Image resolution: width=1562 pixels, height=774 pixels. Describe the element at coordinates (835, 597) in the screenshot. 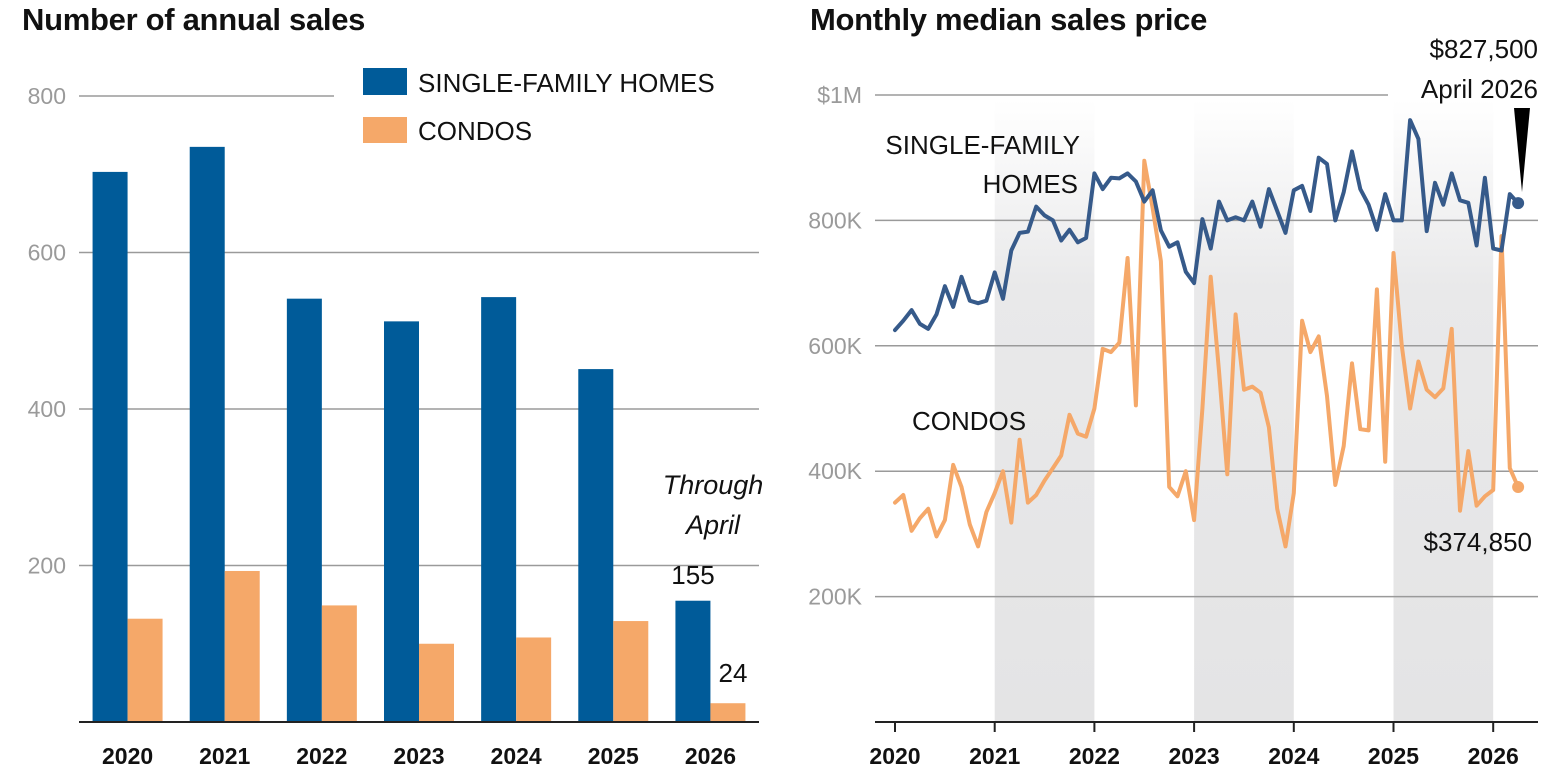

I see `right-y-tick-label: 200K` at that location.